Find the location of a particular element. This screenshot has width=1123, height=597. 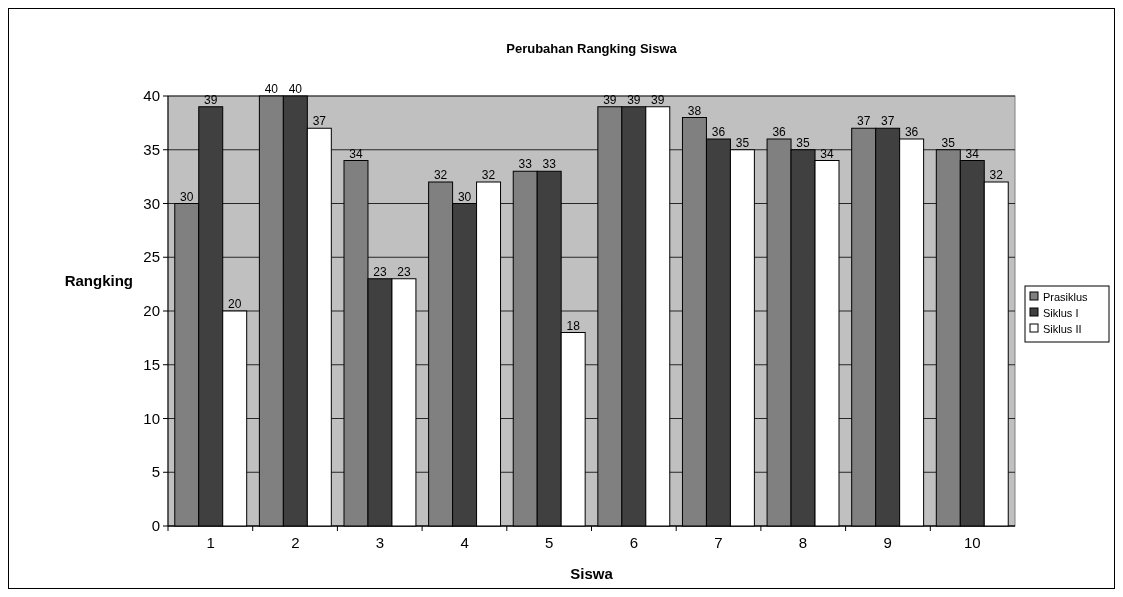

legend-label: Prasiklus is located at coordinates (1066, 297).